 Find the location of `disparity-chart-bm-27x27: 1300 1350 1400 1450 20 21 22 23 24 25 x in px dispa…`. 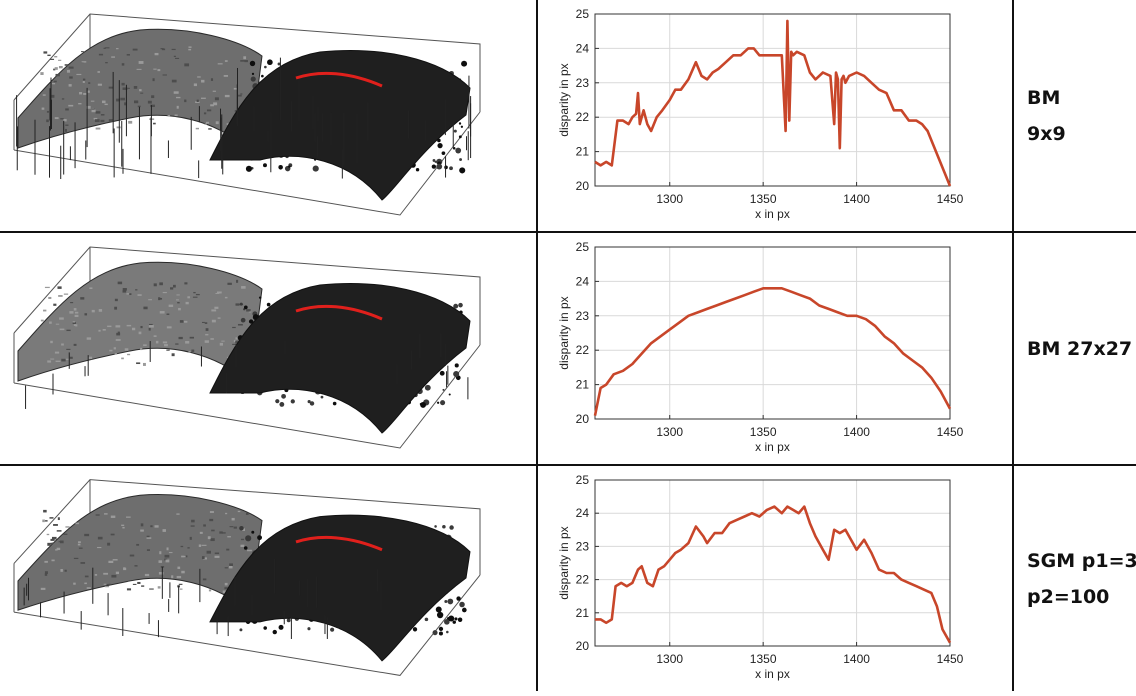

disparity-chart-bm-27x27: 1300 1350 1400 1450 20 21 22 23 24 25 x in px dispa… is located at coordinates (760, 347).